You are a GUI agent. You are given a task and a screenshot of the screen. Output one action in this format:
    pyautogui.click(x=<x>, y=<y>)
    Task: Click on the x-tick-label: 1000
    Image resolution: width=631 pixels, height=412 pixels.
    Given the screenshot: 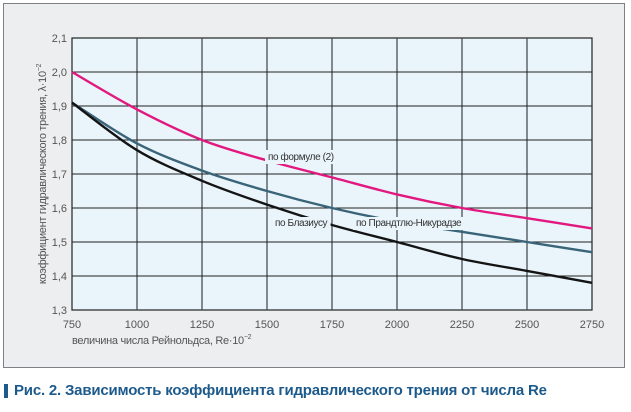 What is the action you would take?
    pyautogui.click(x=137, y=325)
    